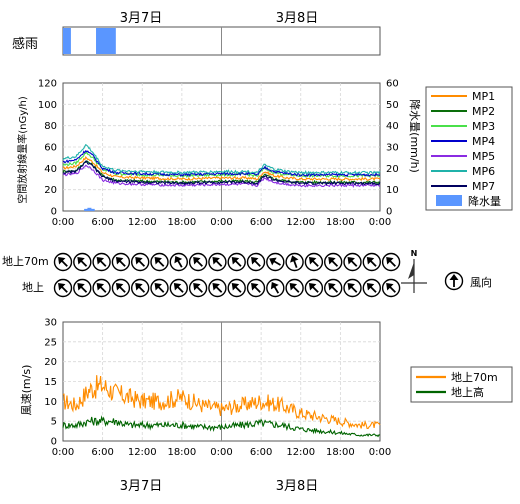 This screenshot has width=520, height=504. I want to click on y2-tick-label: 0, so click(389, 212).